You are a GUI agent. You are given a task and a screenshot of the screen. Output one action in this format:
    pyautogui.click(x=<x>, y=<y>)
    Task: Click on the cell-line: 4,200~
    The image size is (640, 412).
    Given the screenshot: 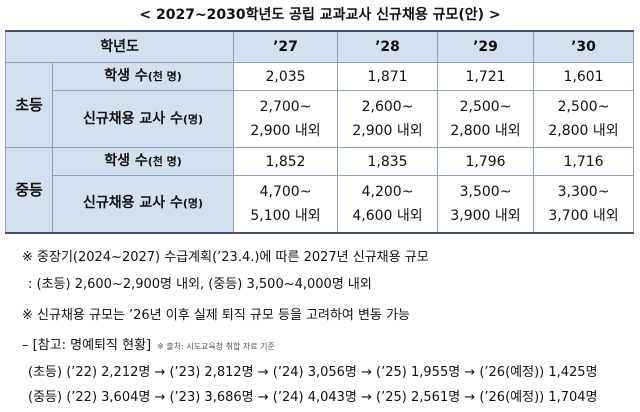 What is the action you would take?
    pyautogui.click(x=387, y=191)
    